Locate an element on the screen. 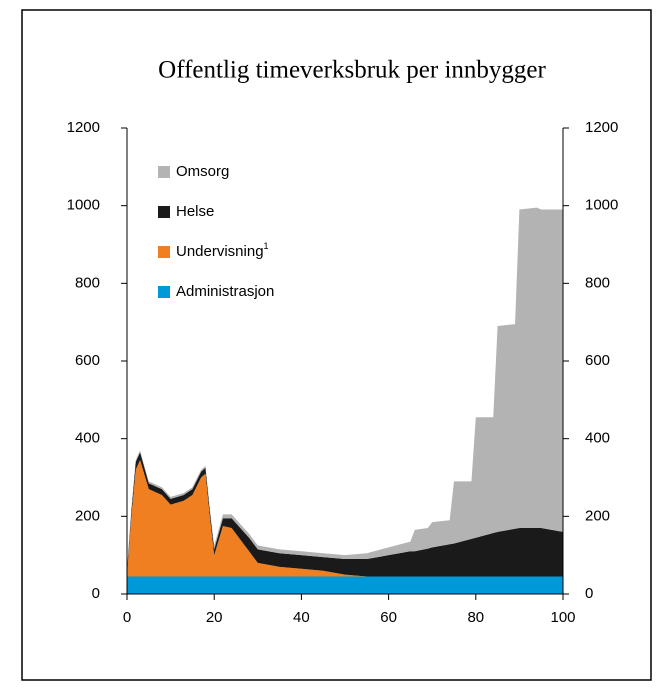 The image size is (662, 691). legend-label: Undervisning1 is located at coordinates (222, 250).